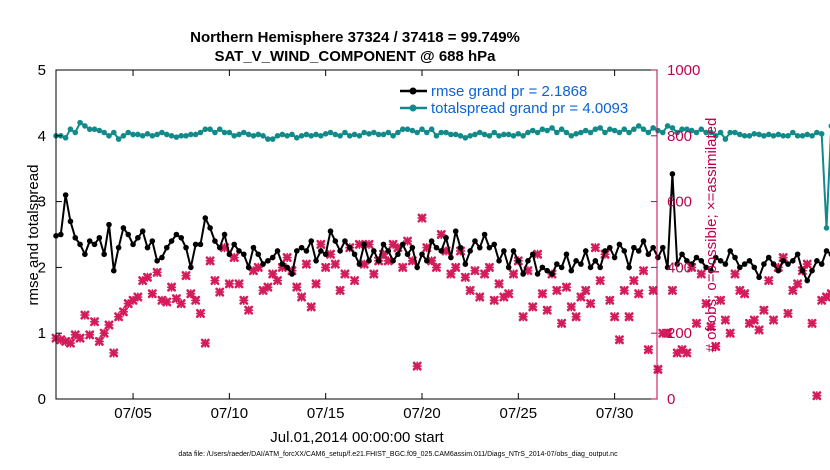 The image size is (830, 470). I want to click on y-axis-label-left: rmse and totalspread, so click(33, 235).